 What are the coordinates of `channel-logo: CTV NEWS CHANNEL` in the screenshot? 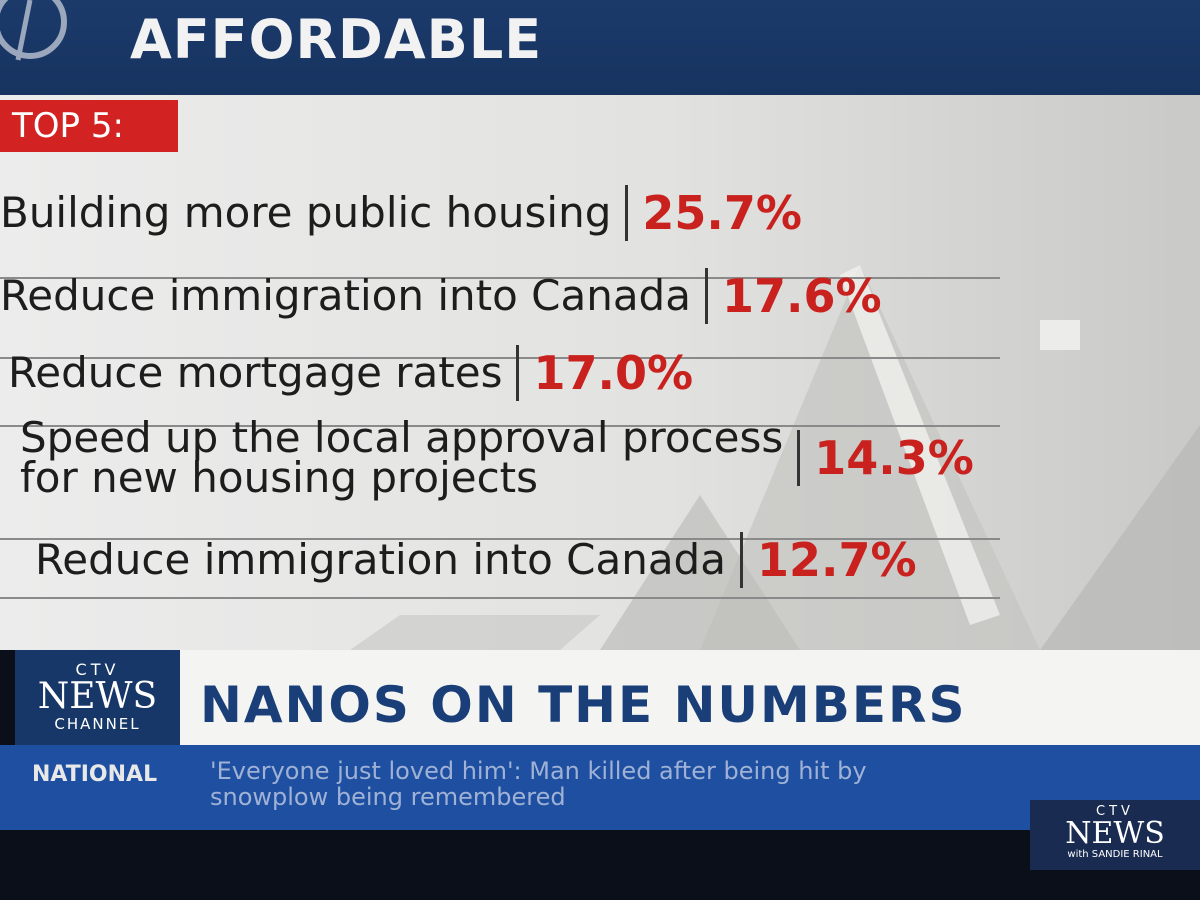 It's located at (97, 697).